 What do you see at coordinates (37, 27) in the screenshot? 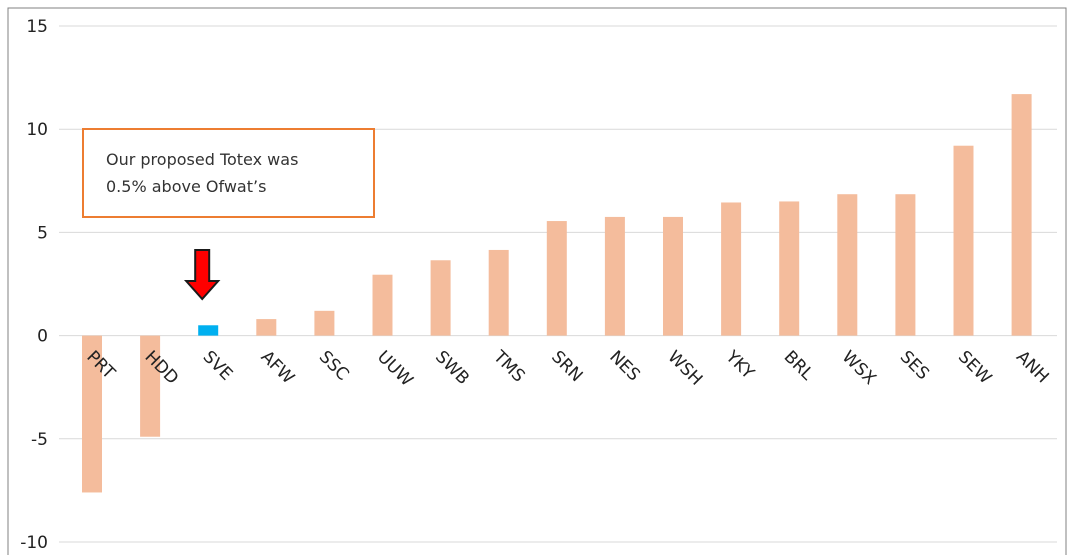
I see `y-tick-label: 15` at bounding box center [37, 27].